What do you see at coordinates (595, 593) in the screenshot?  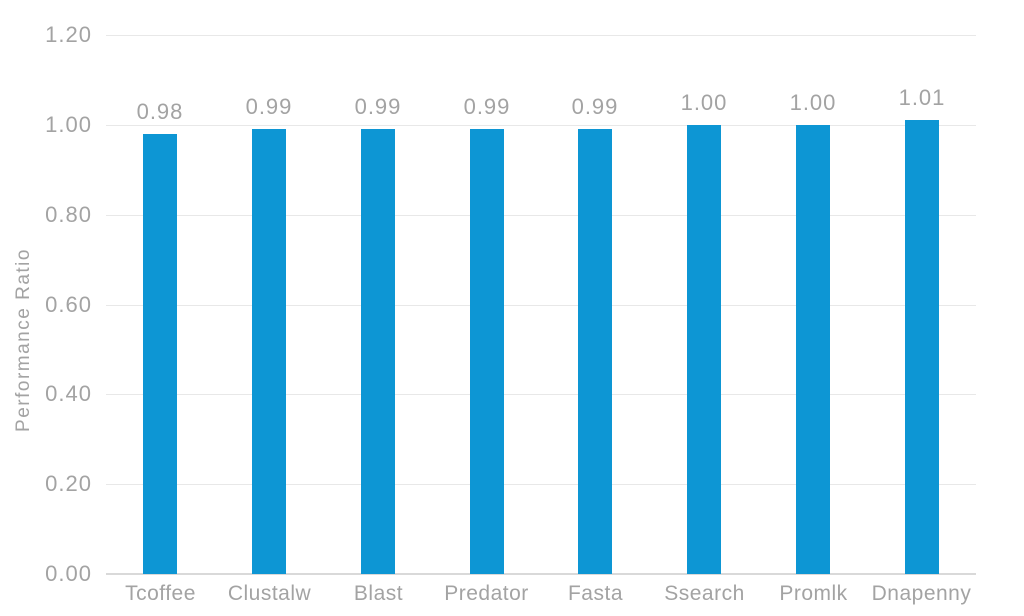 I see `x-tick-label: Fasta` at bounding box center [595, 593].